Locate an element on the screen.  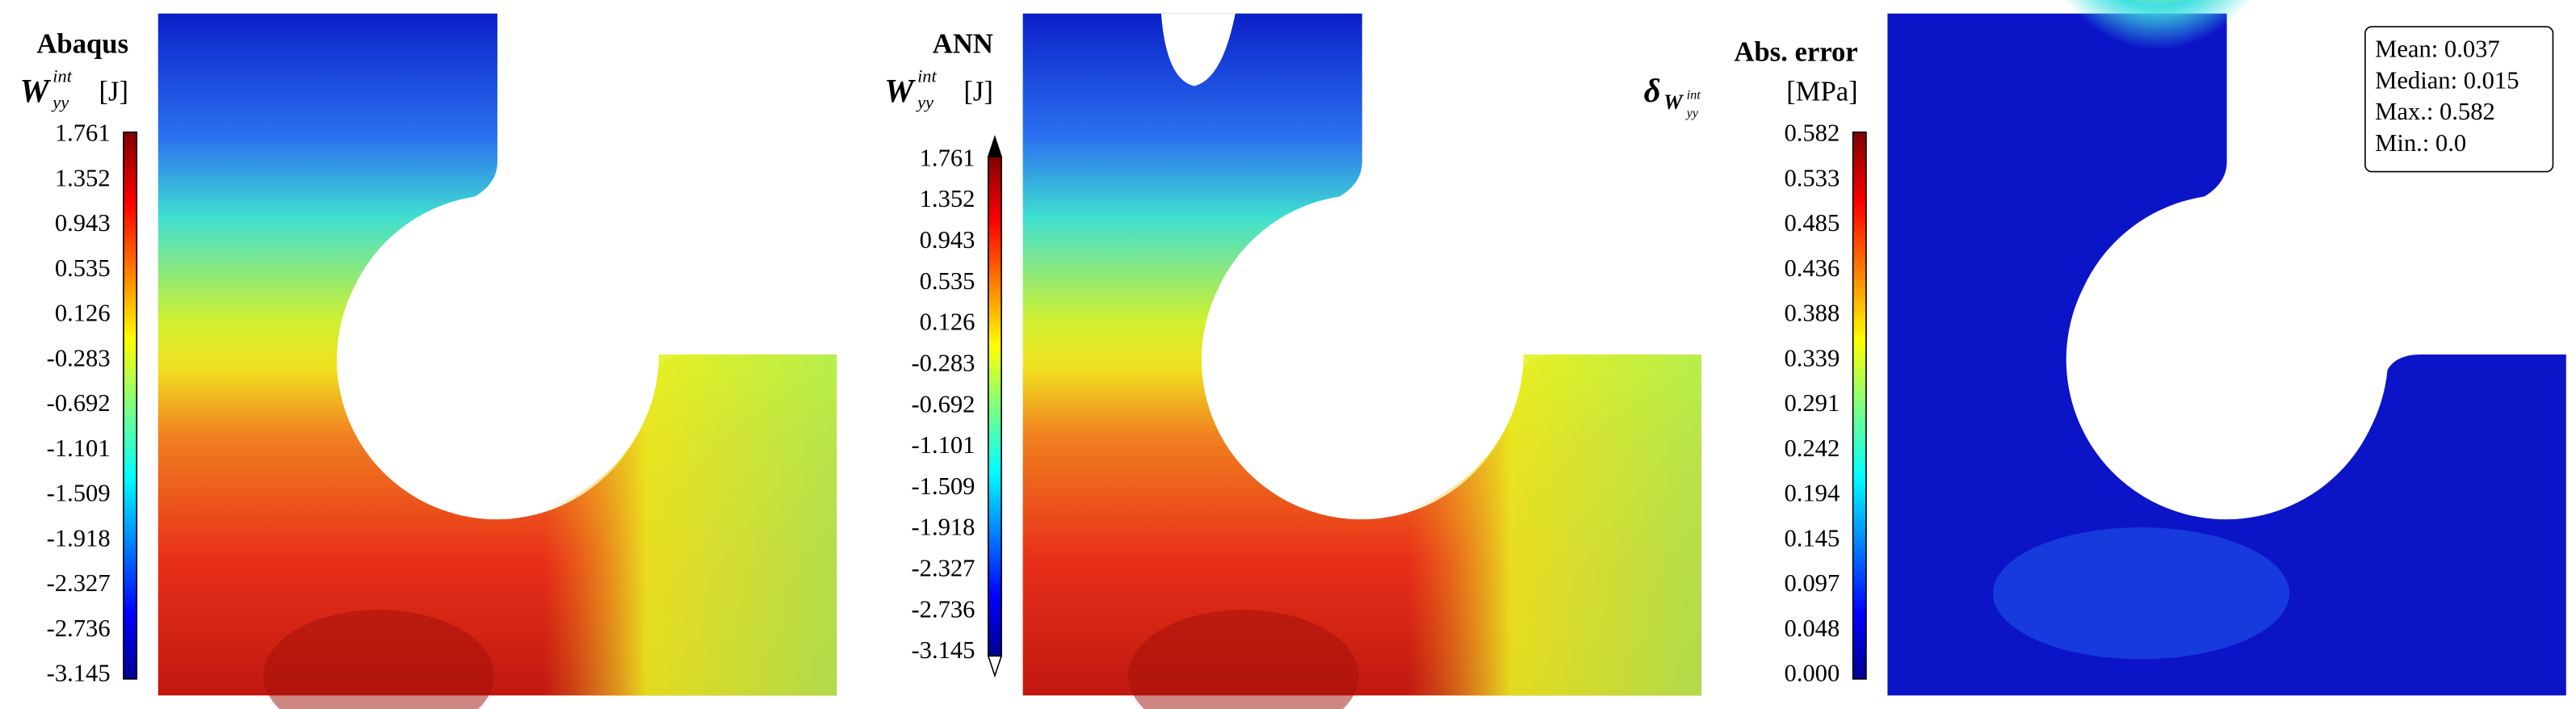
colorbar-tick-label: 0.582 is located at coordinates (1812, 133).